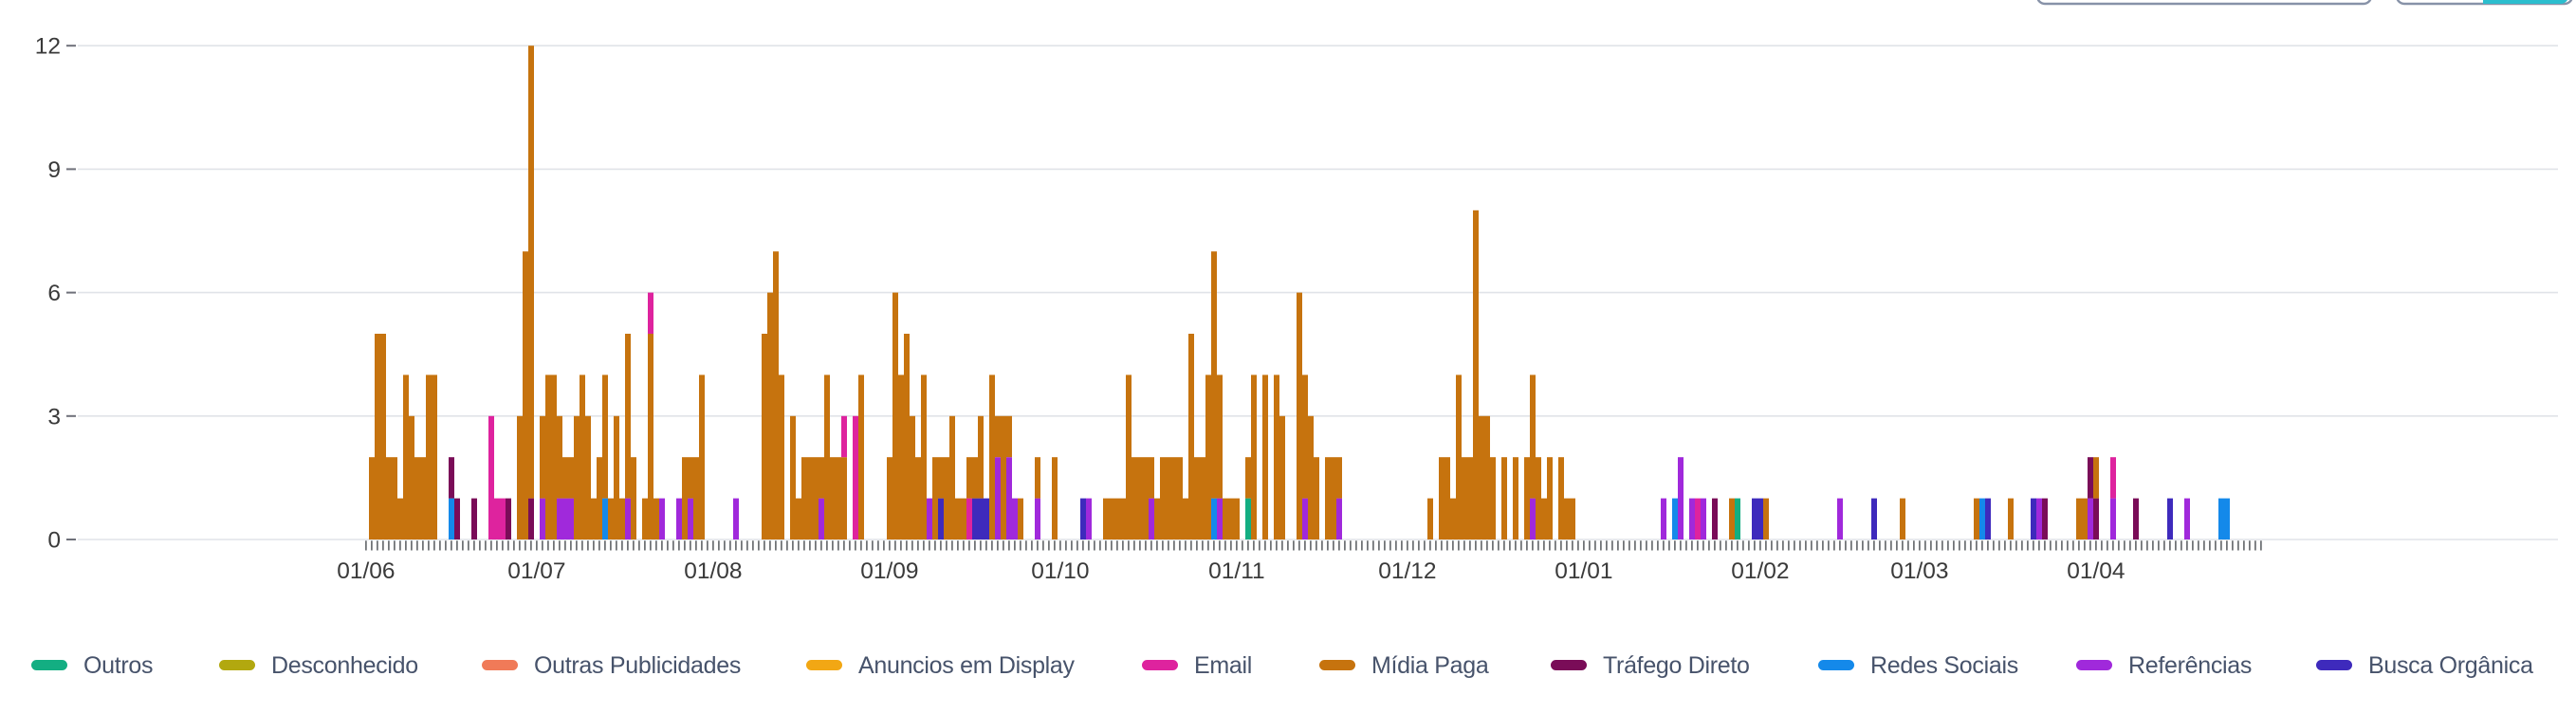 The width and height of the screenshot is (2576, 713). What do you see at coordinates (713, 571) in the screenshot?
I see `svg-text: 01/08` at bounding box center [713, 571].